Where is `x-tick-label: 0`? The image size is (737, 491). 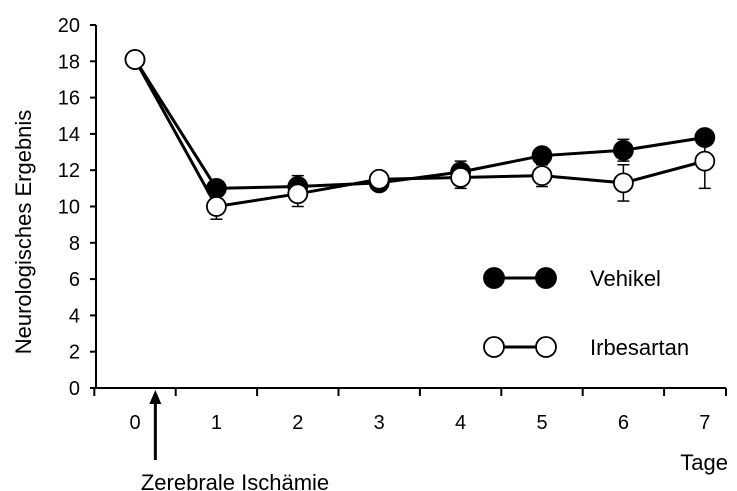 x-tick-label: 0 is located at coordinates (134, 423).